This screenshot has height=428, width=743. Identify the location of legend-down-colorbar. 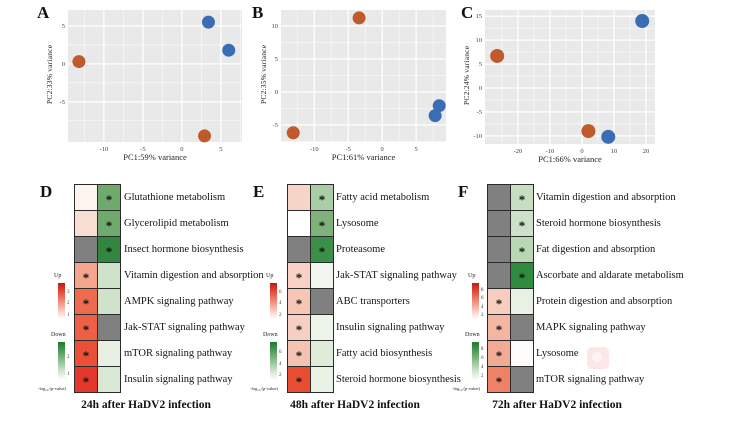
(273, 361).